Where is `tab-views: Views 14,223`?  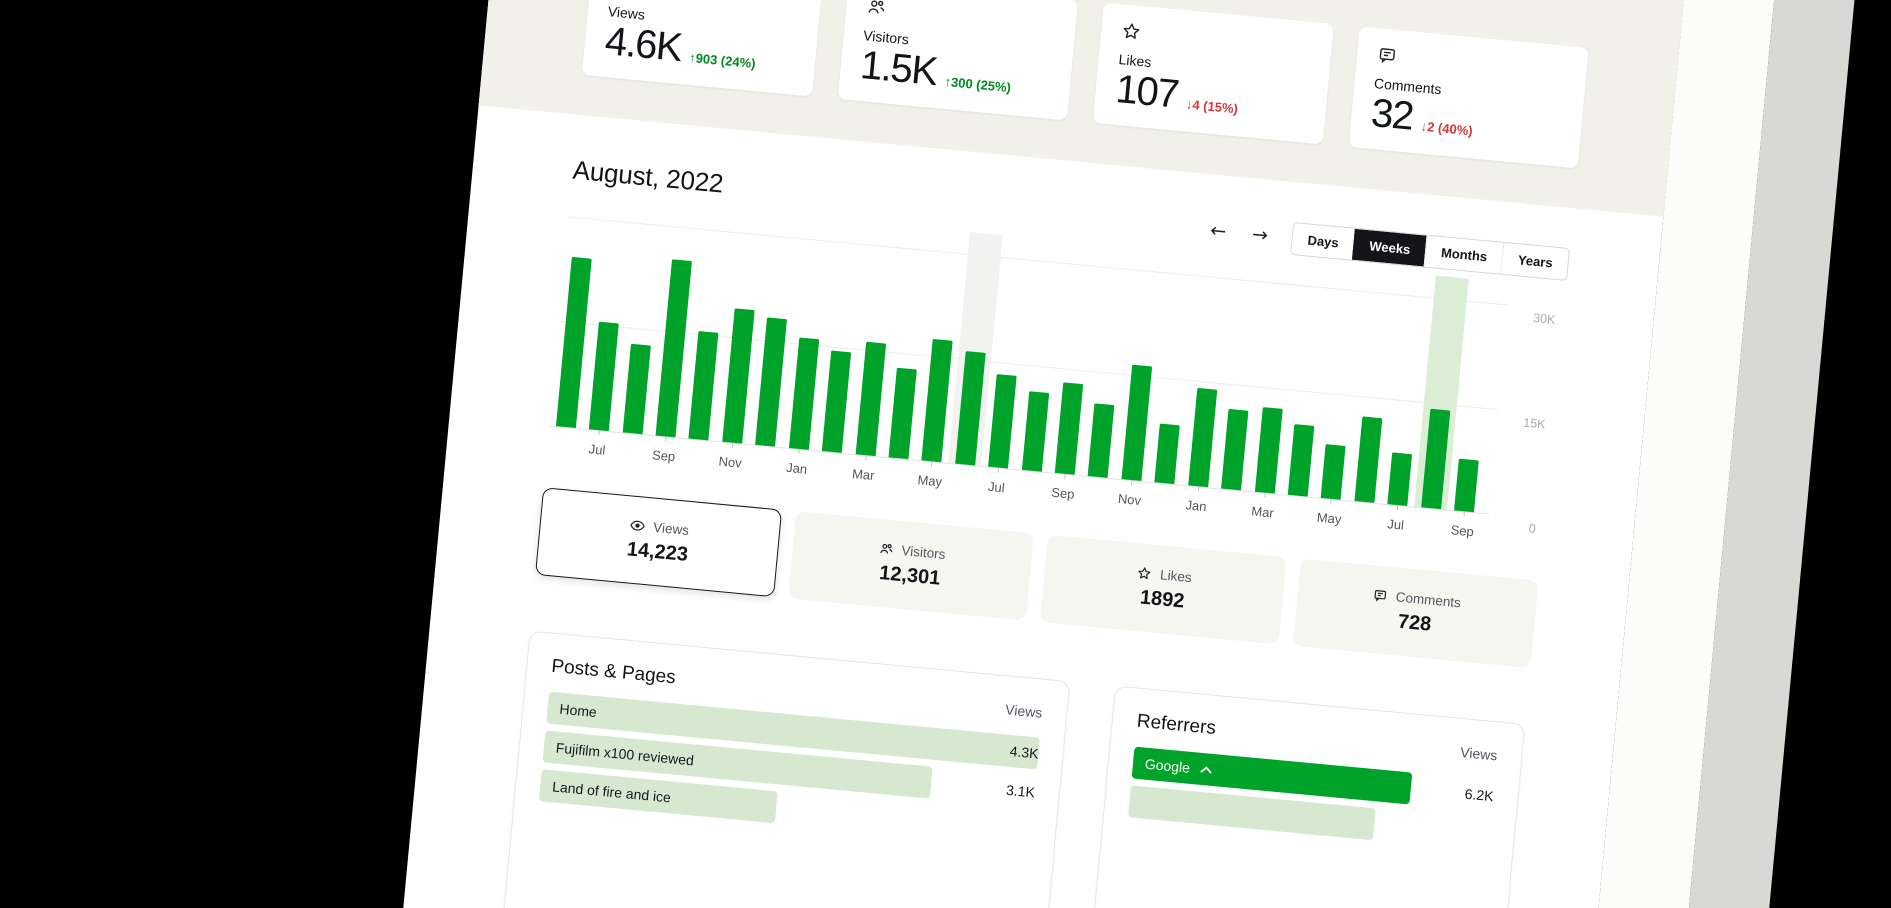
tab-views: Views 14,223 is located at coordinates (658, 542).